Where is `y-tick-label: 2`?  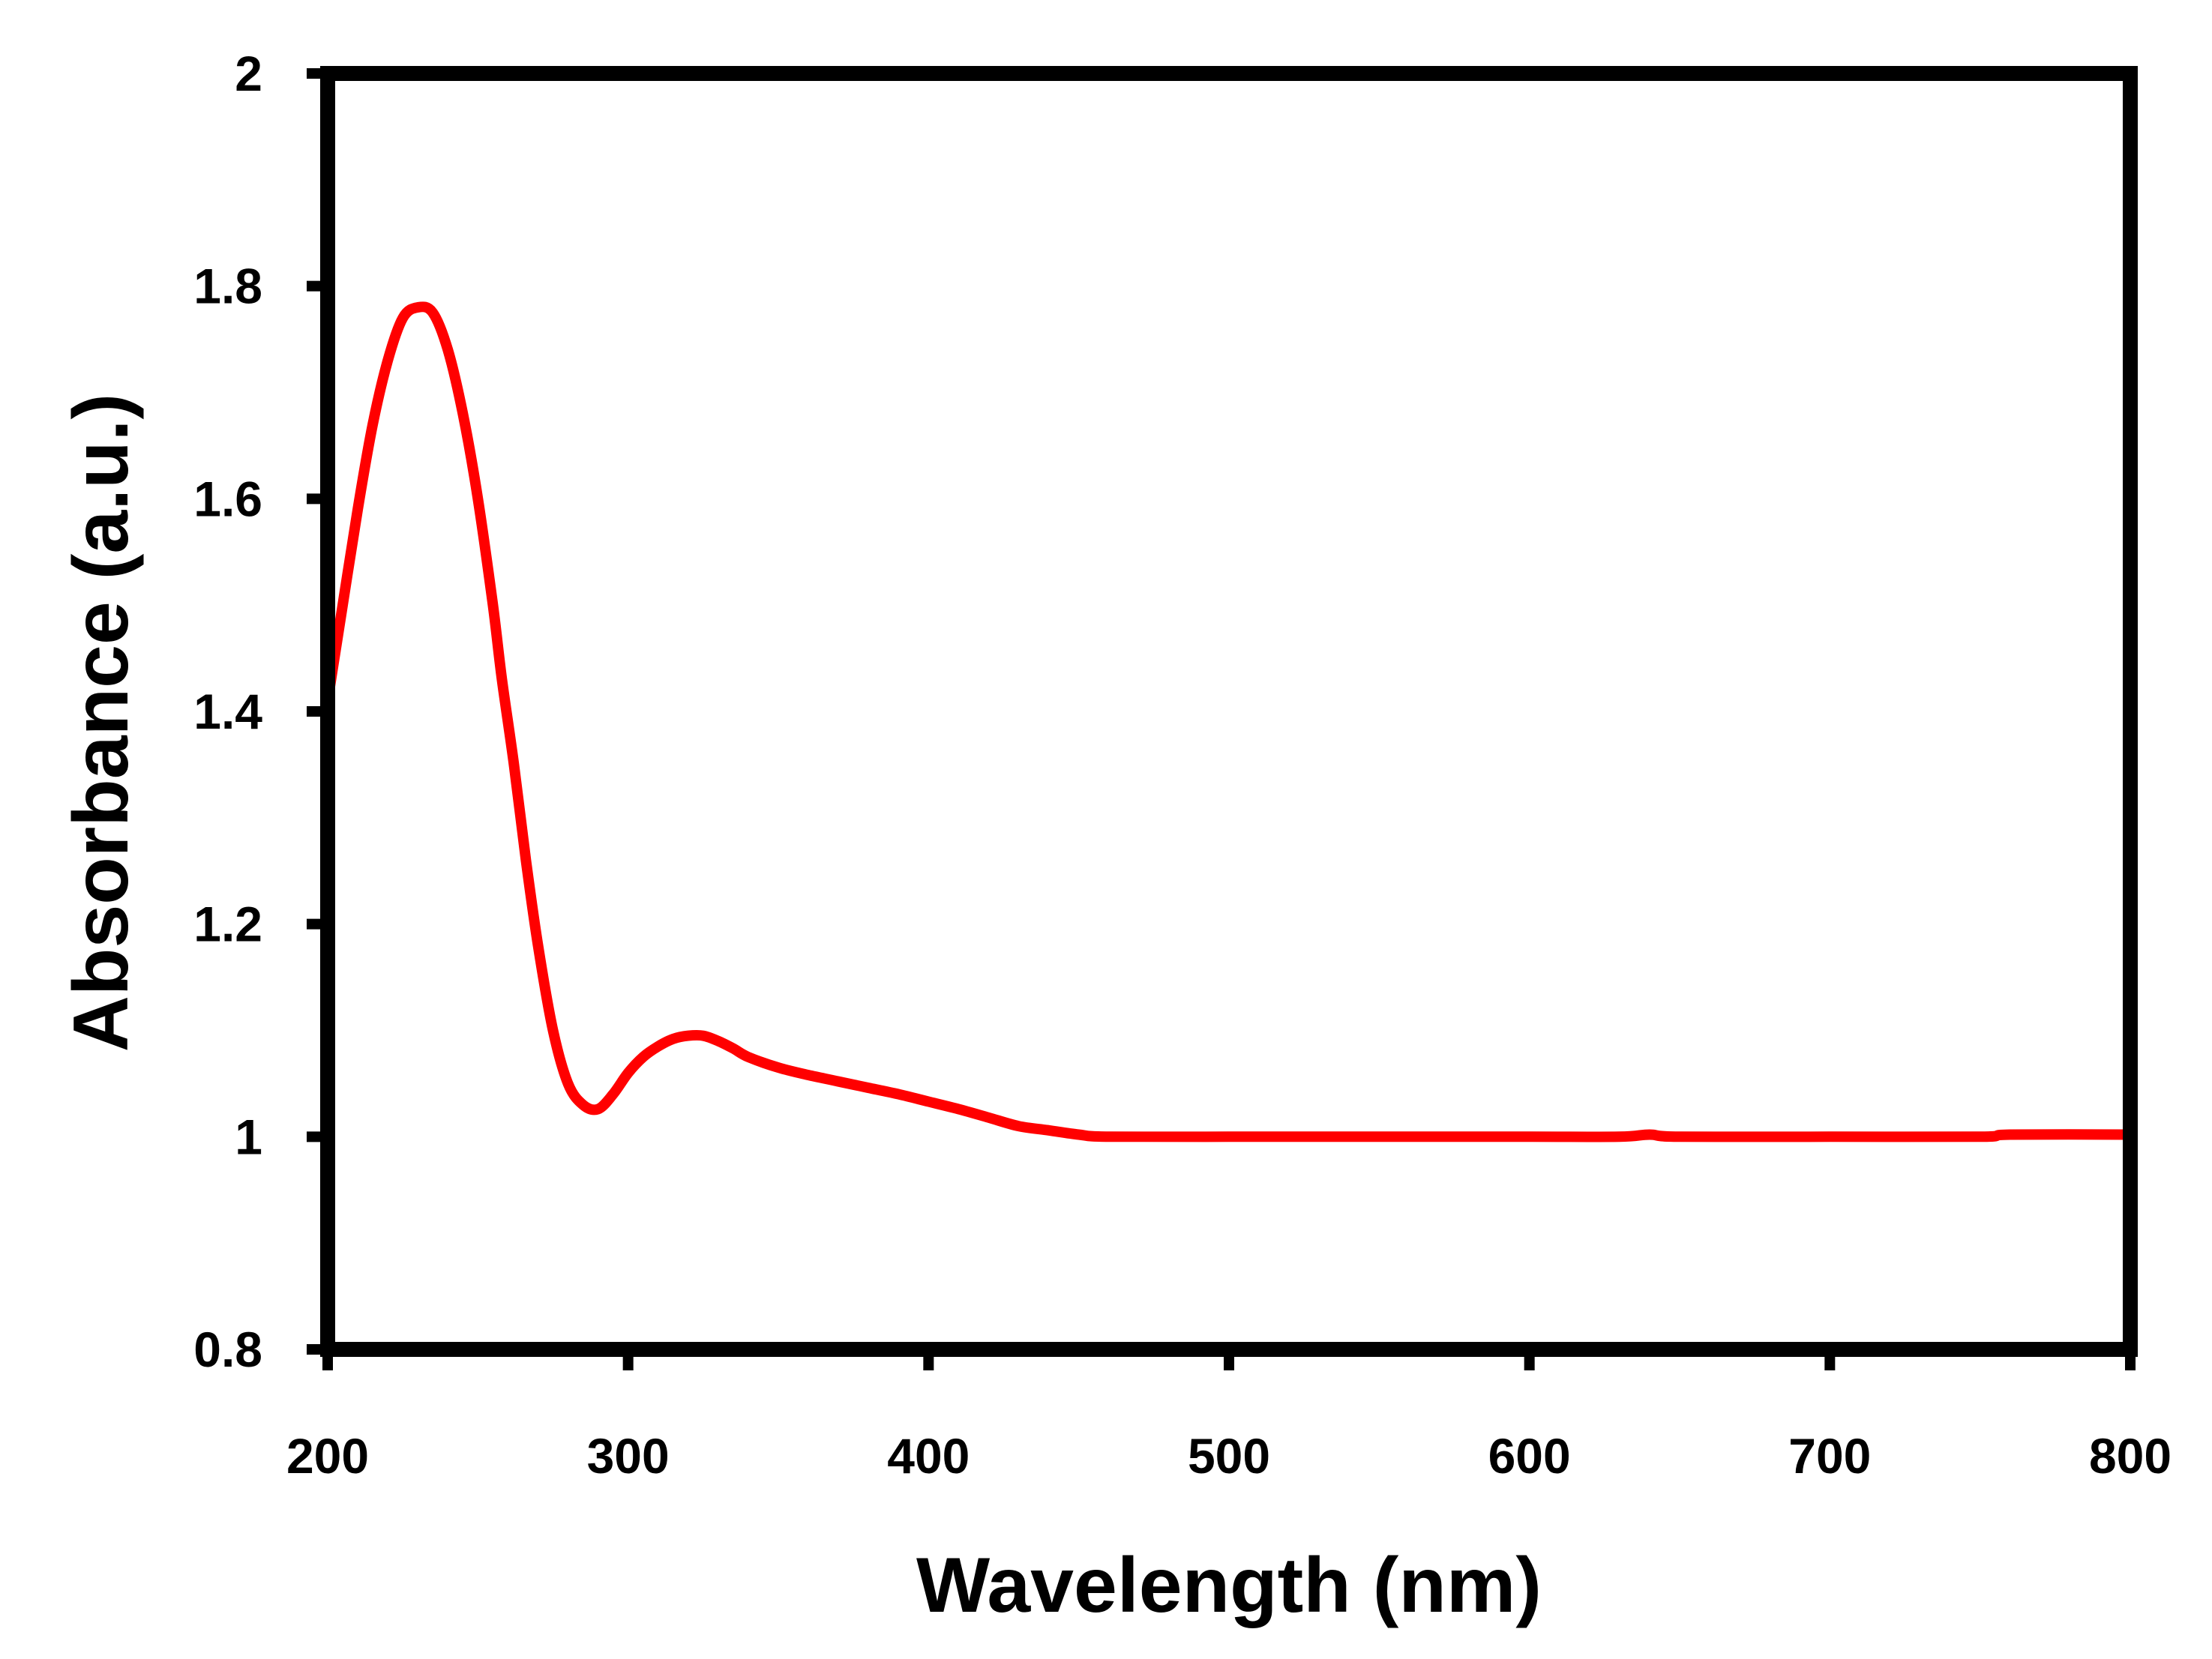 y-tick-label: 2 is located at coordinates (248, 73).